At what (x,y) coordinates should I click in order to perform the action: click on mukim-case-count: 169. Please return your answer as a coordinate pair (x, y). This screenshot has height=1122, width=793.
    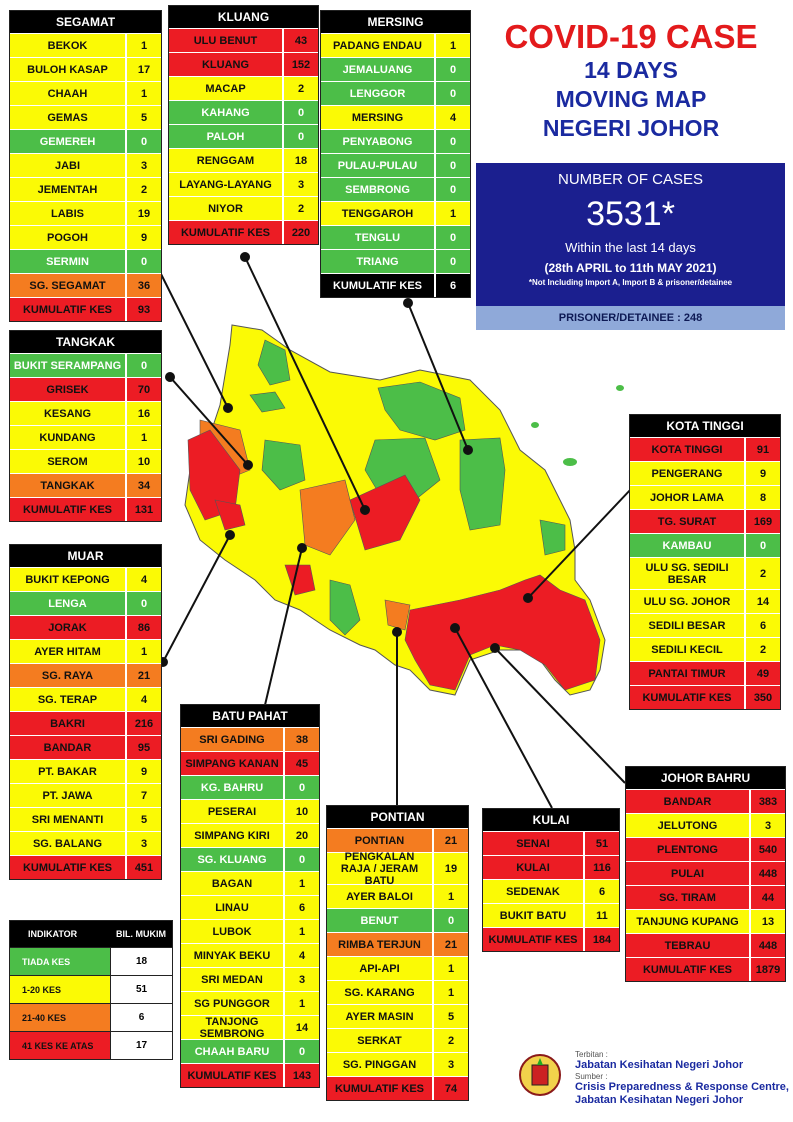
    Looking at the image, I should click on (763, 521).